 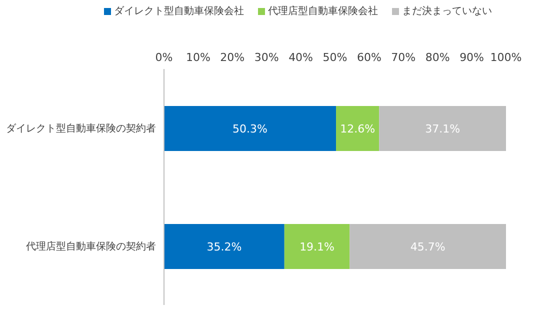 I want to click on legend-label: 代理店型自動車保険会社, so click(x=323, y=11).